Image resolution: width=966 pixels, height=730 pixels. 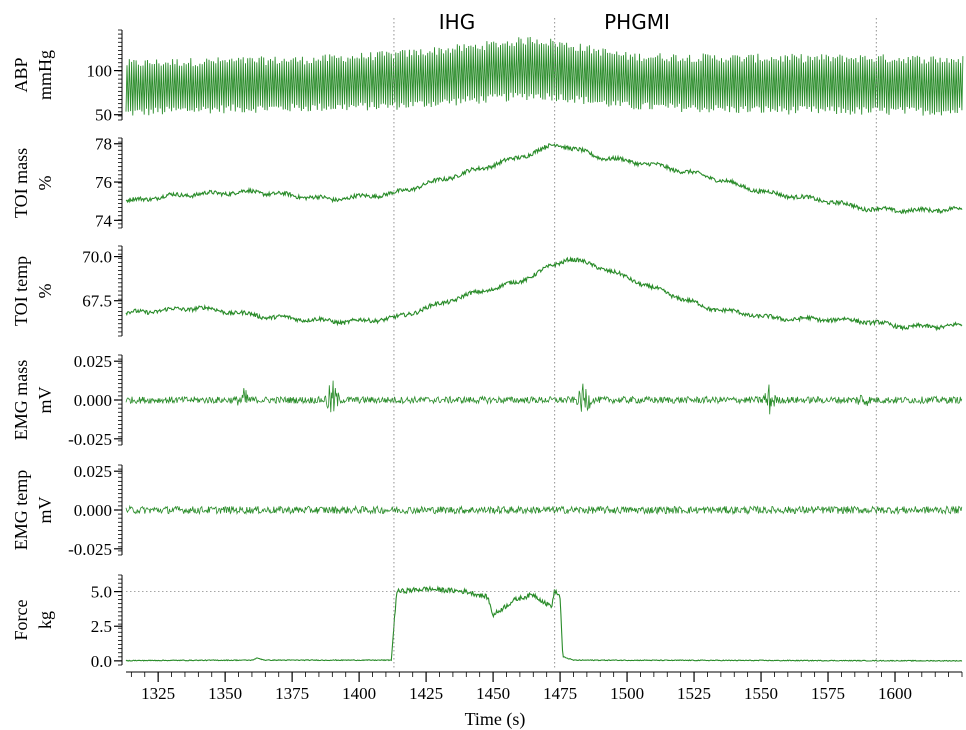 I want to click on panel-label: EMG mass, so click(x=21, y=400).